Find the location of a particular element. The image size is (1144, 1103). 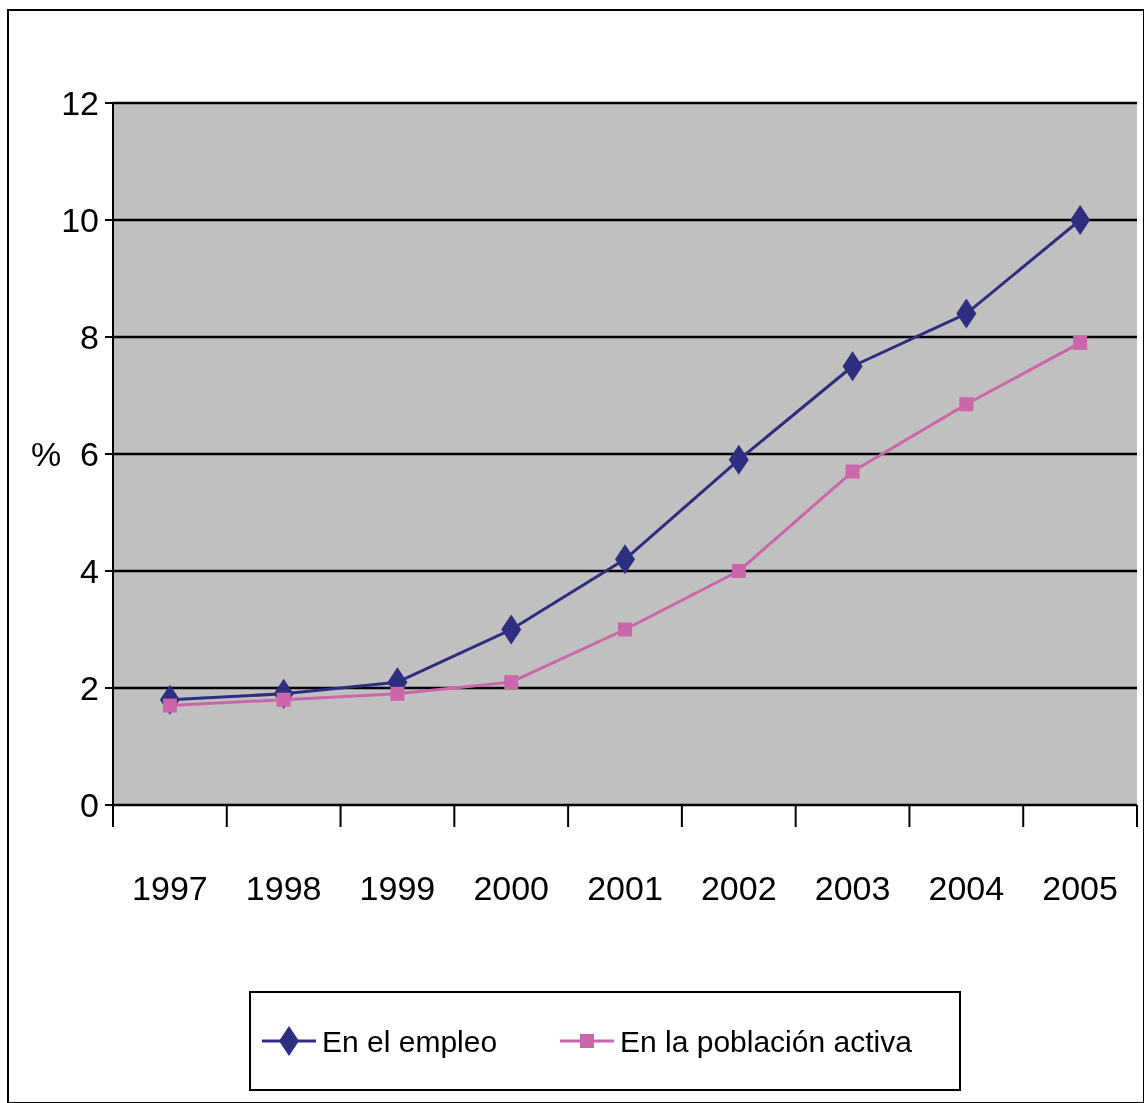

y-tick-label: 12 is located at coordinates (80, 102).